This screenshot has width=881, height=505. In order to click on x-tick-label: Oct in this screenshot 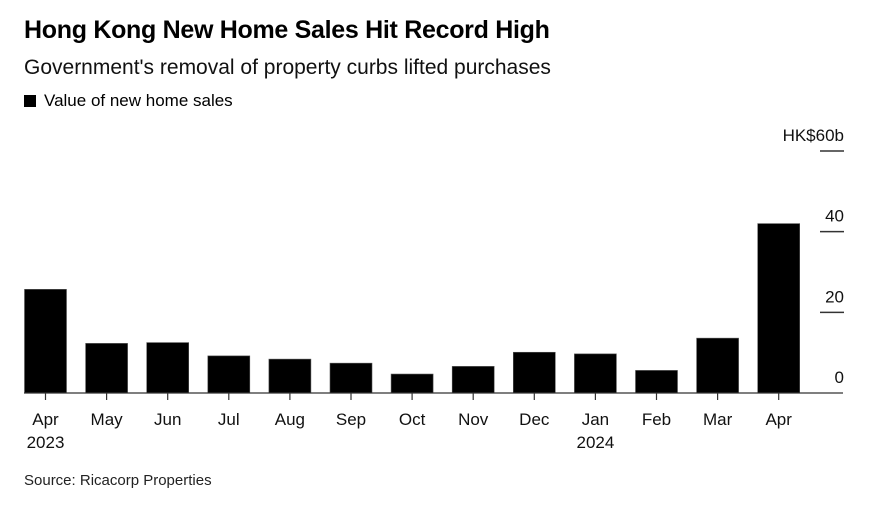, I will do `click(412, 419)`.